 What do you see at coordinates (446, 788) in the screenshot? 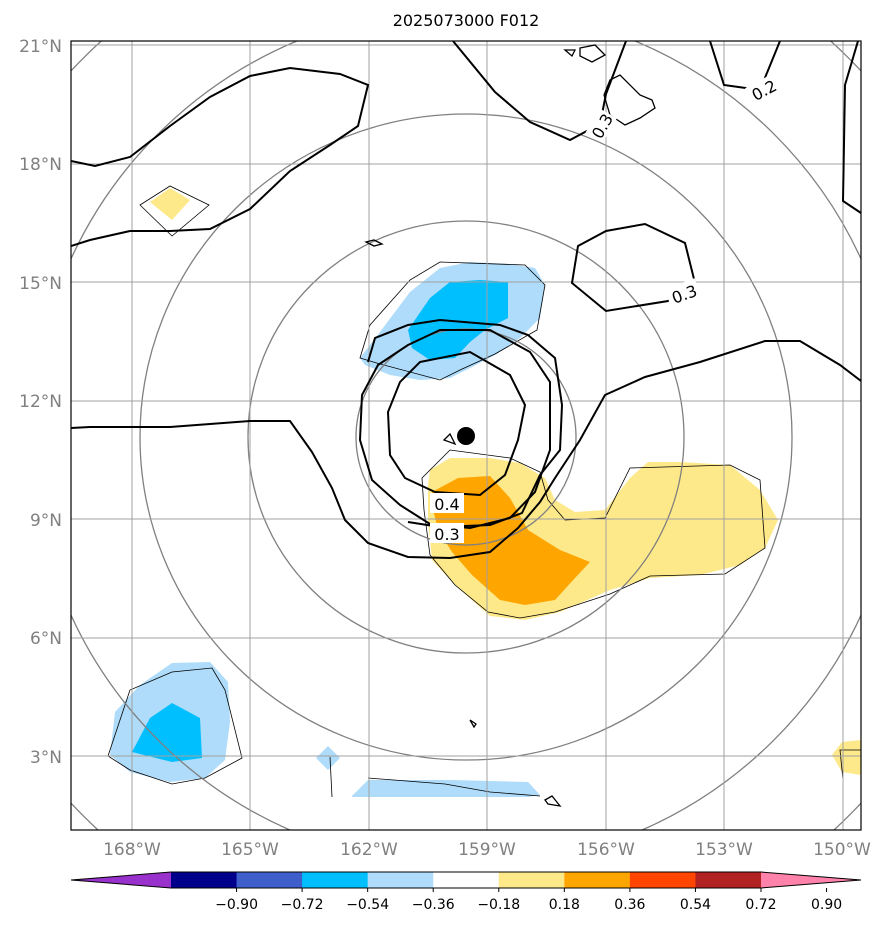
I see `negative-shading-strip` at bounding box center [446, 788].